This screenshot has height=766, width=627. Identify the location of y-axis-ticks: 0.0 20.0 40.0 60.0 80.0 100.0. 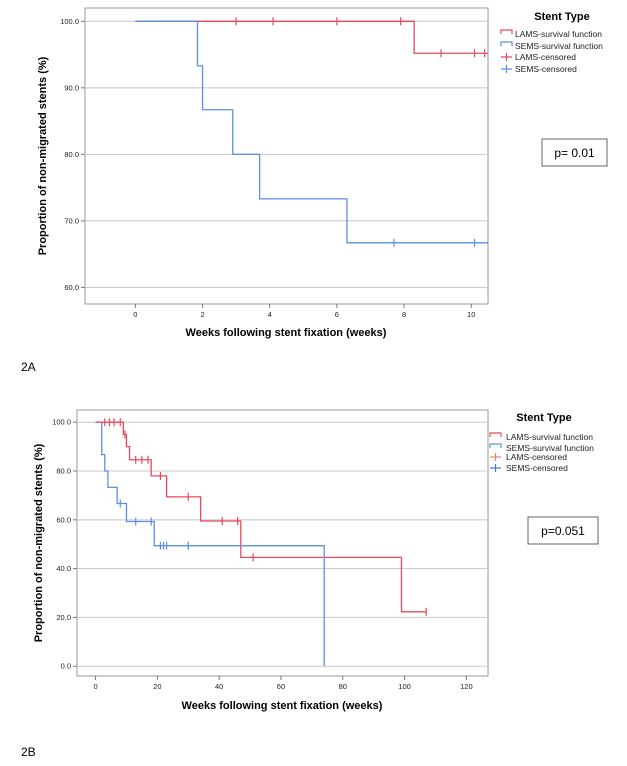
(64, 544).